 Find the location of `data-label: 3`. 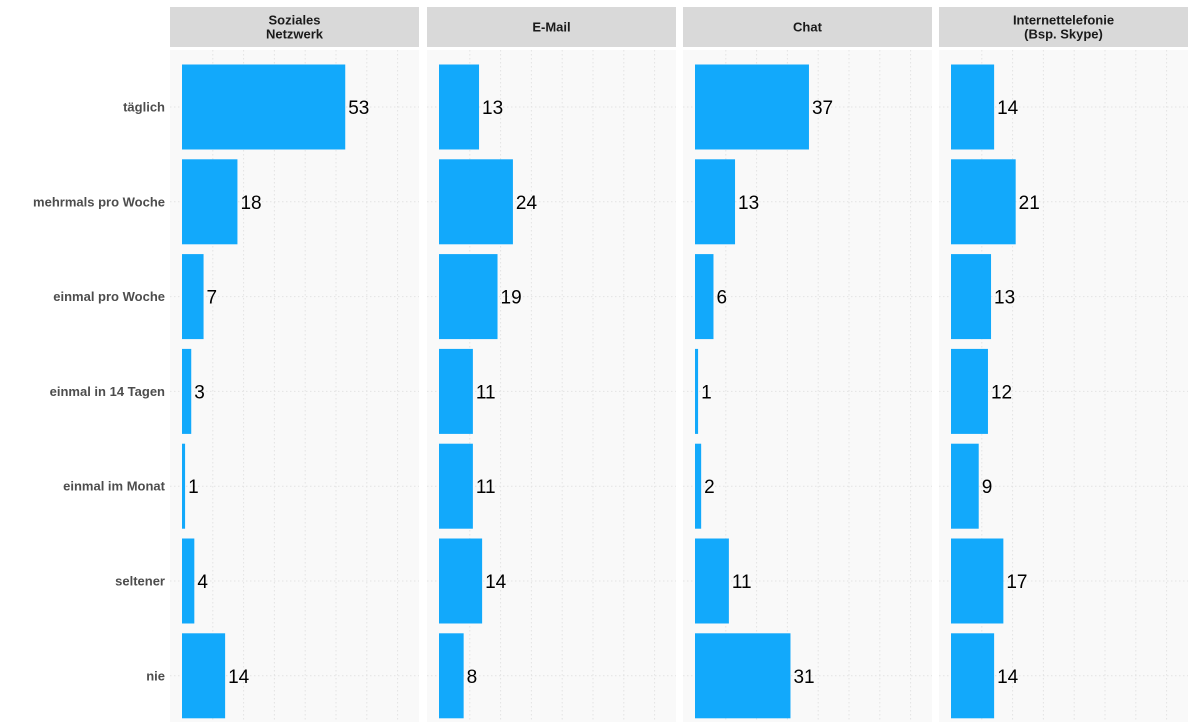

data-label: 3 is located at coordinates (199, 392).